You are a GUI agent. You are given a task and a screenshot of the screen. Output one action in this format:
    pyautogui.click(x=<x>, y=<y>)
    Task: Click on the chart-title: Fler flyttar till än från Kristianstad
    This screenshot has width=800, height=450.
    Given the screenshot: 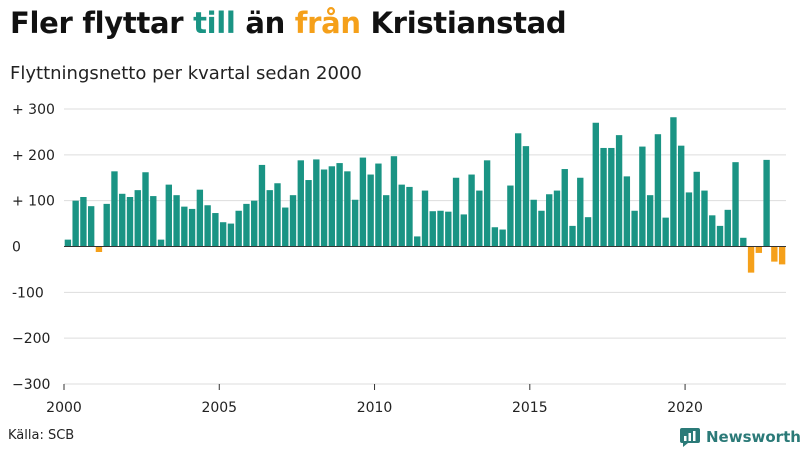 What is the action you would take?
    pyautogui.click(x=288, y=23)
    